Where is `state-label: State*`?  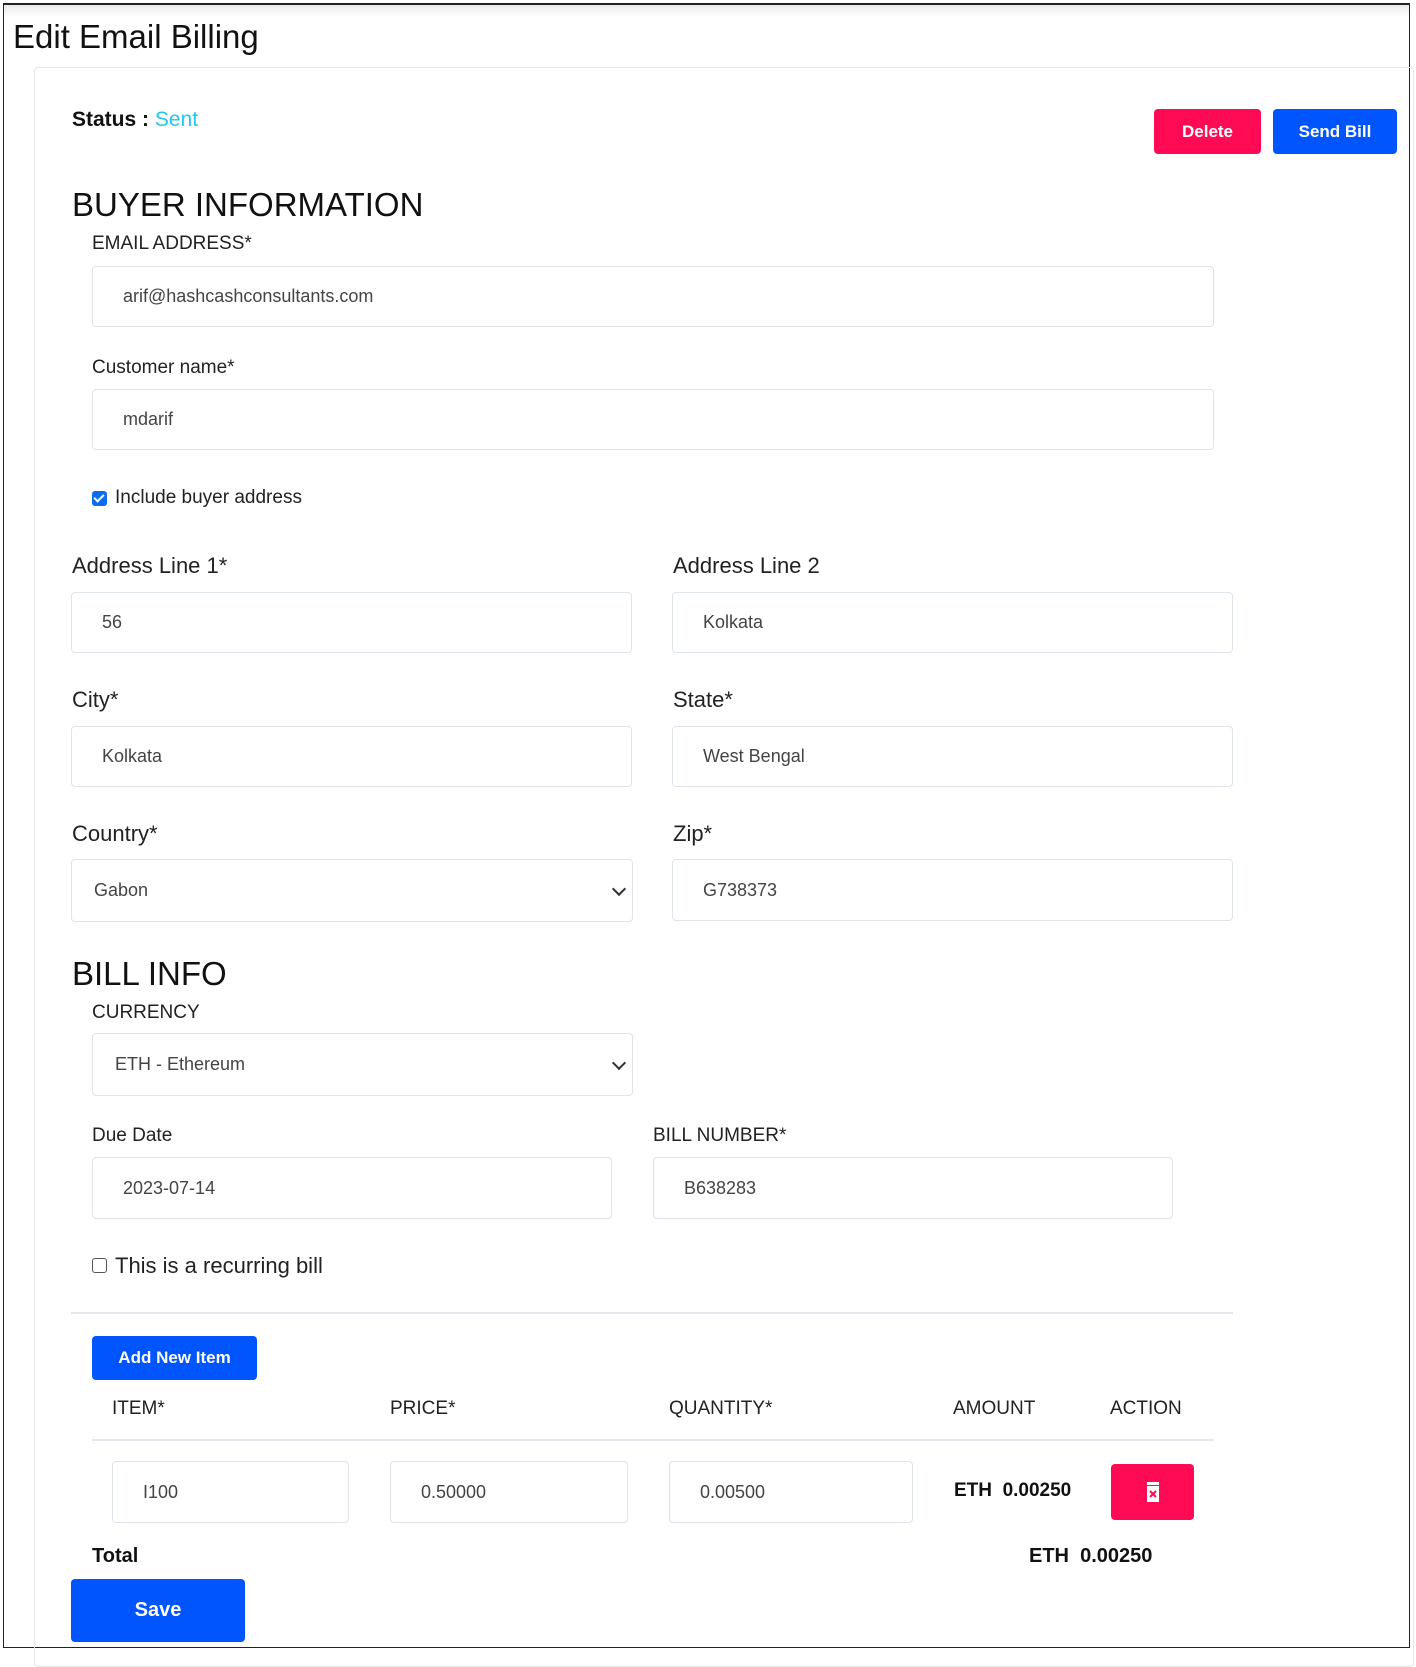
state-label: State* is located at coordinates (703, 699).